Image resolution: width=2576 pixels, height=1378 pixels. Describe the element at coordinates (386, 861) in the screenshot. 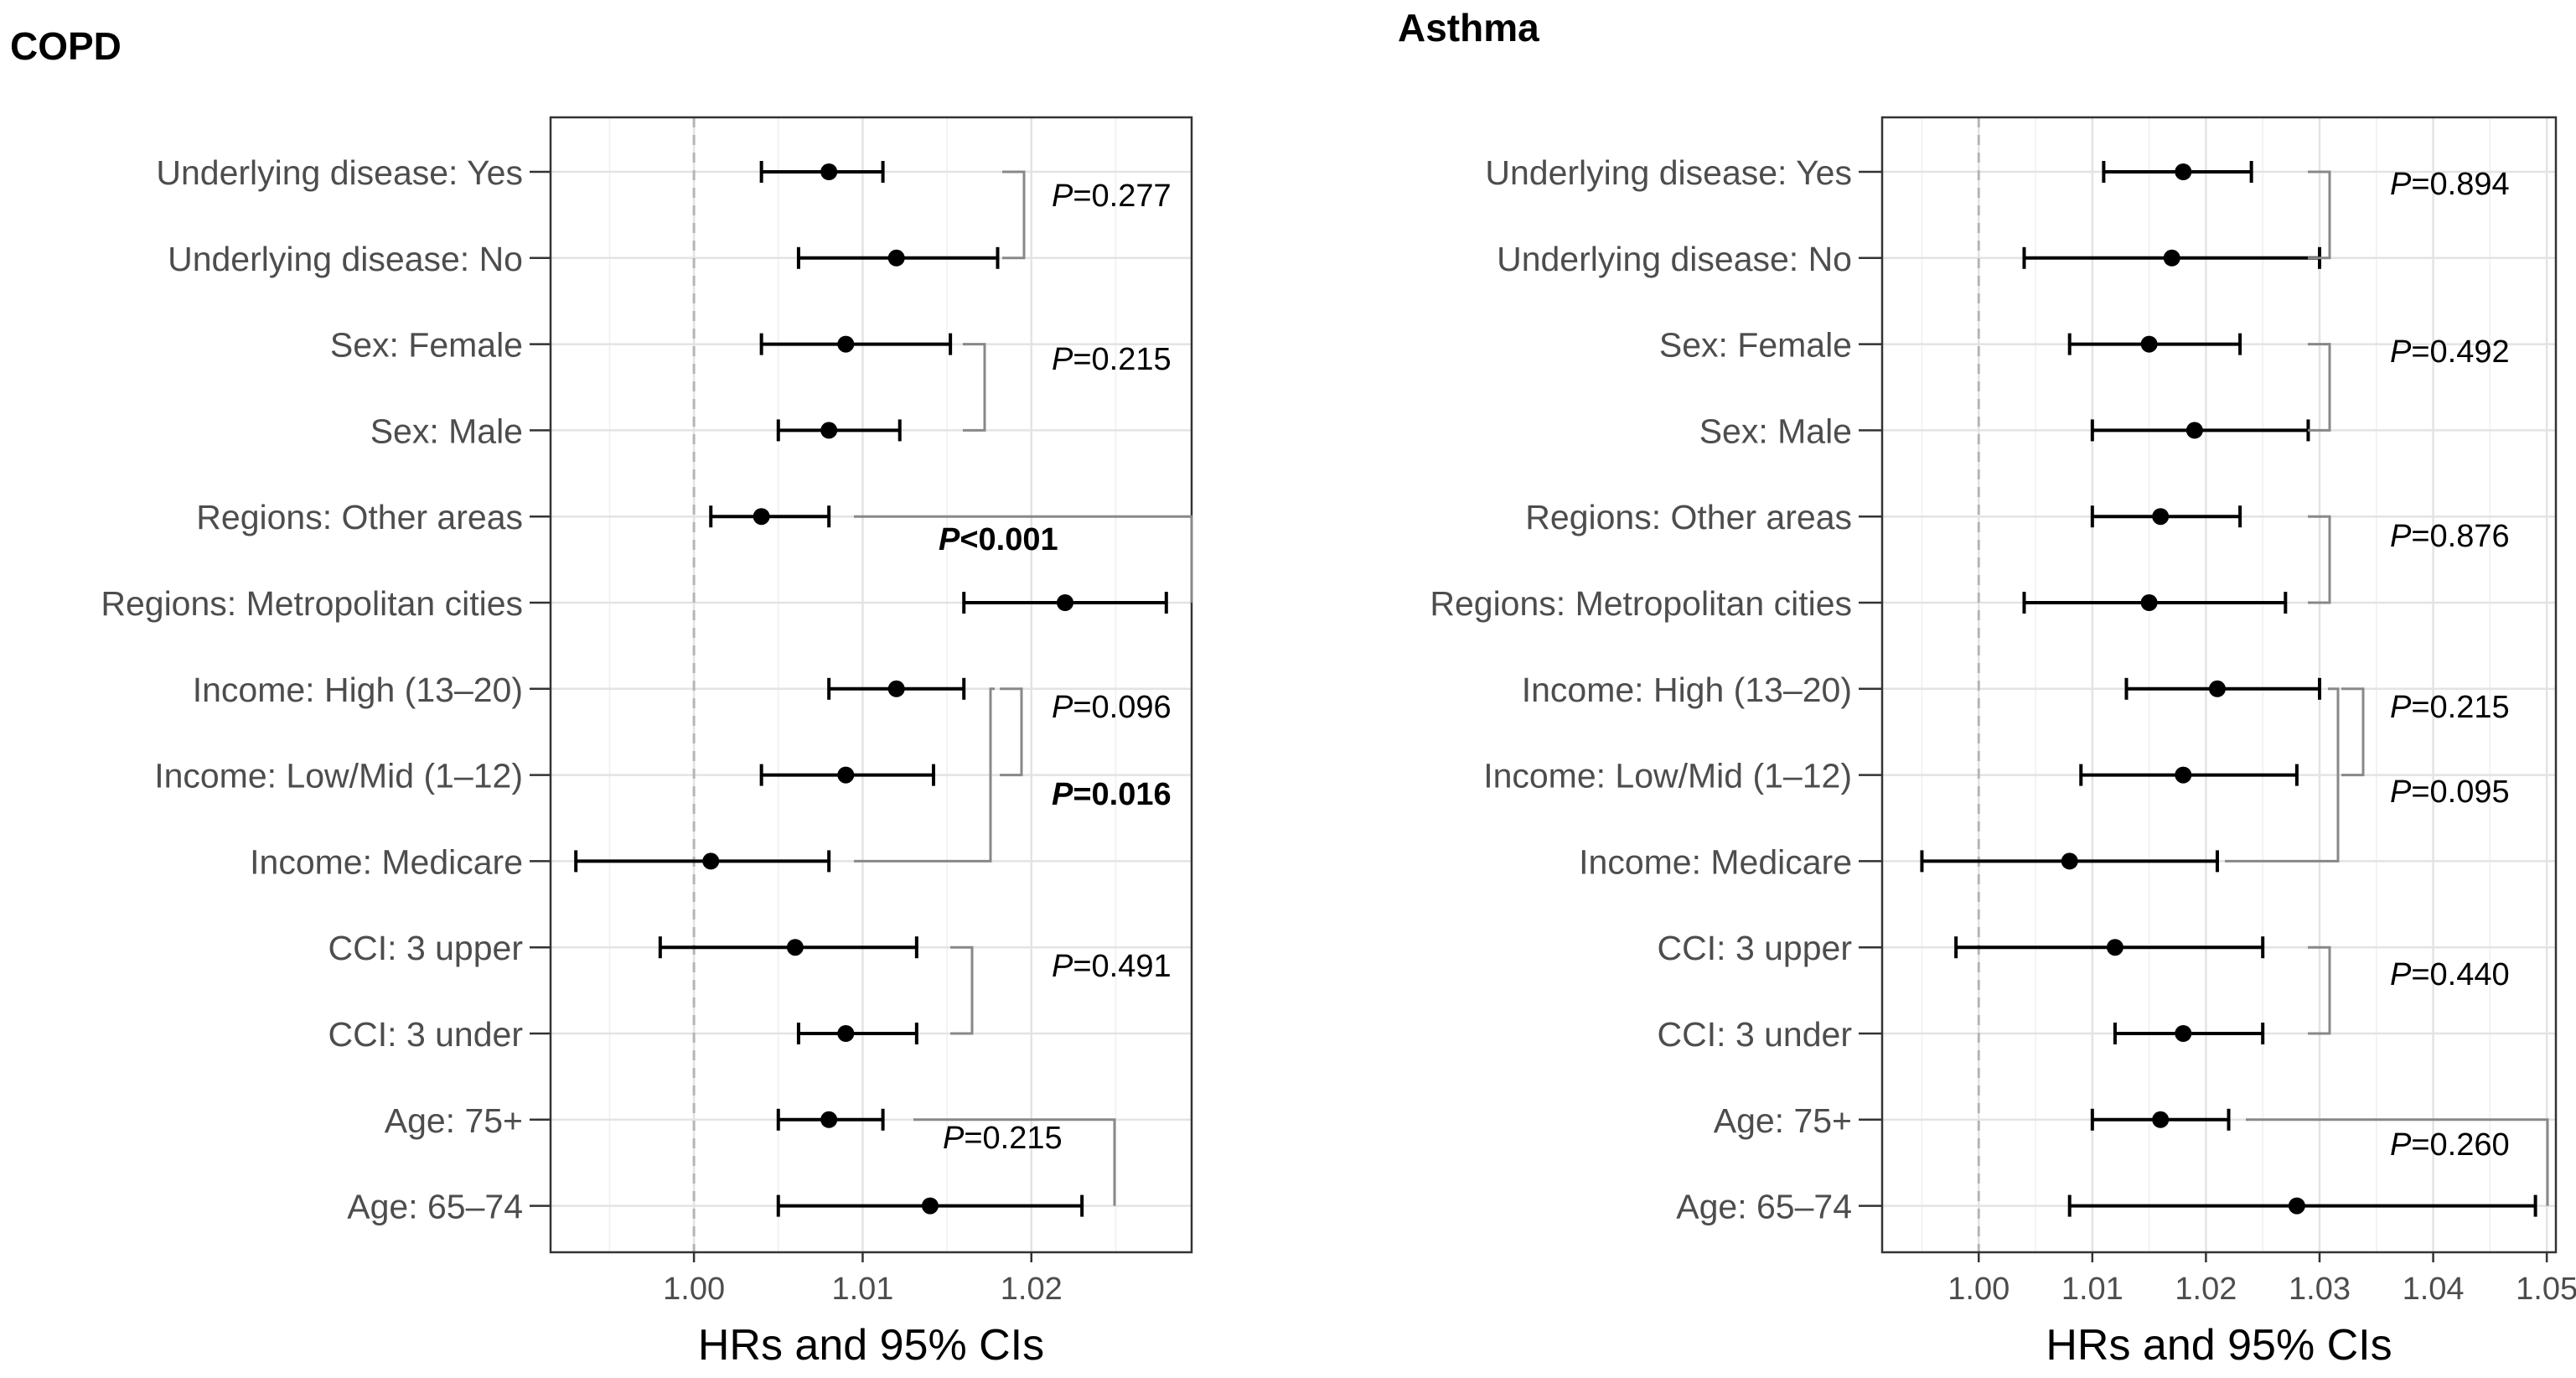

I see `copd-row-label: Income: Medicare` at that location.